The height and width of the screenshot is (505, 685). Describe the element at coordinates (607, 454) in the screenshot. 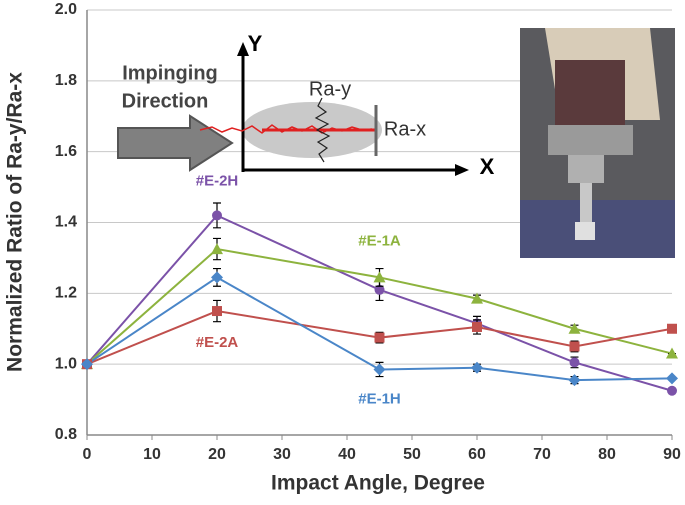

I see `x-tick-label: 80` at that location.